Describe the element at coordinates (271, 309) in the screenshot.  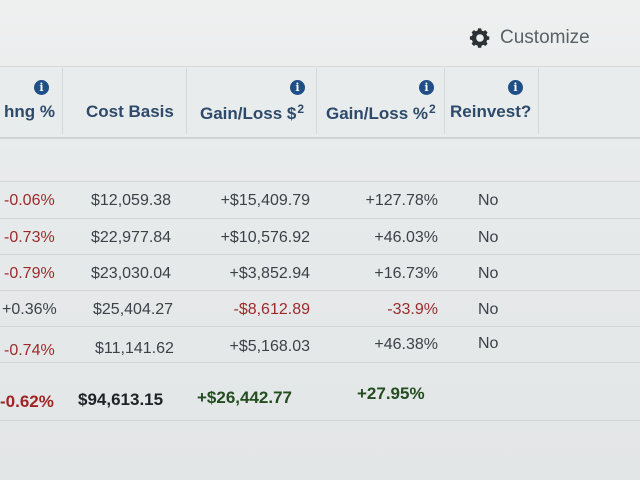
I see `table-cell-gain-loss-usd: -$8,612.89` at that location.